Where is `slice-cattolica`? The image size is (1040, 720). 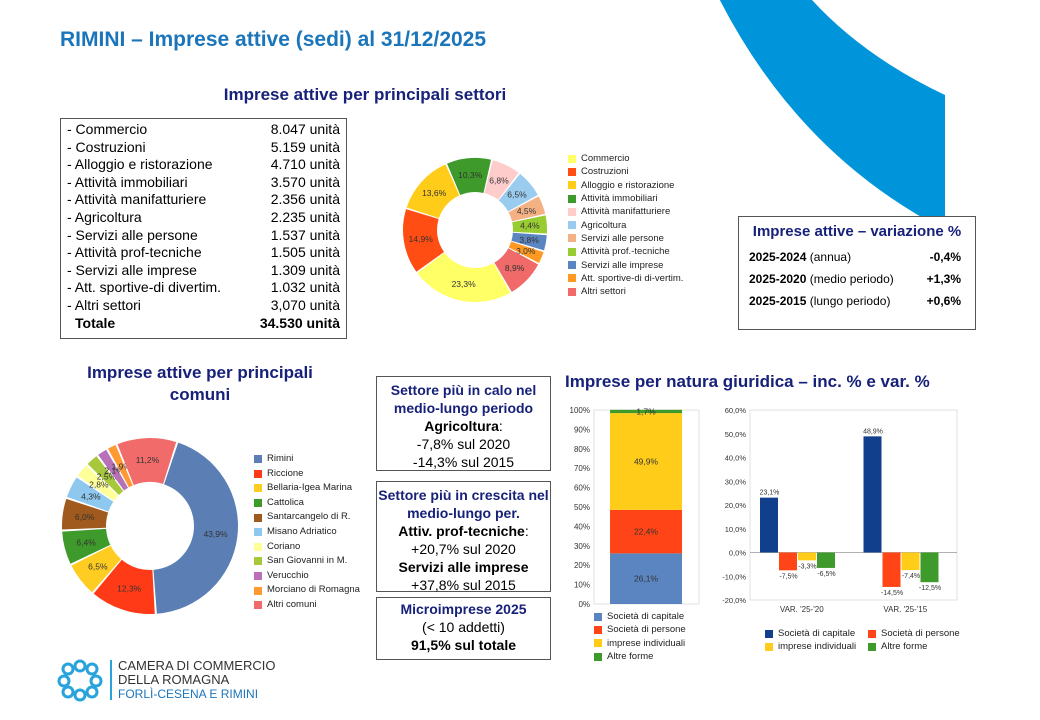 slice-cattolica is located at coordinates (86, 546).